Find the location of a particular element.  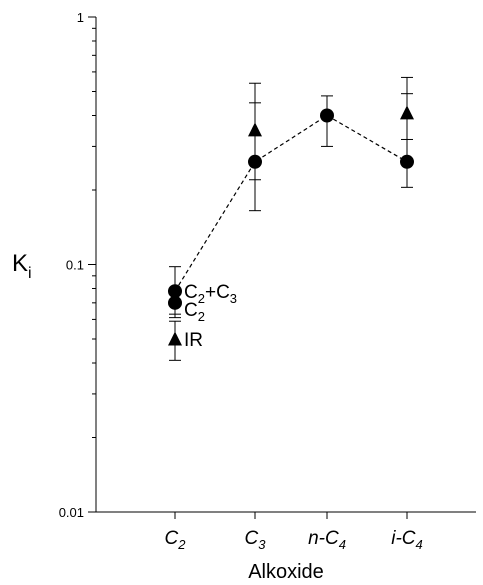

x-axis-title: Alkoxide is located at coordinates (286, 572).